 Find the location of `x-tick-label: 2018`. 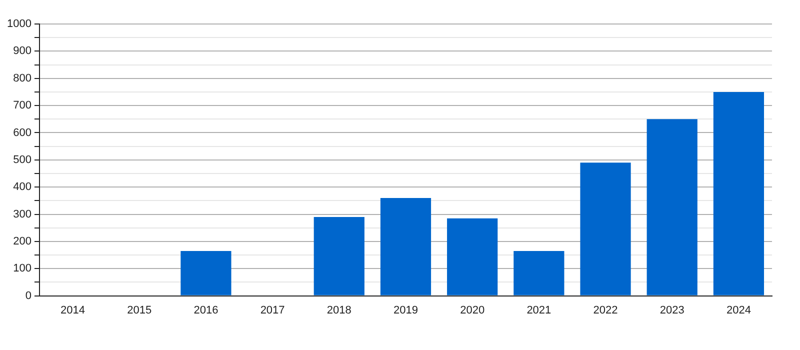

x-tick-label: 2018 is located at coordinates (339, 310).